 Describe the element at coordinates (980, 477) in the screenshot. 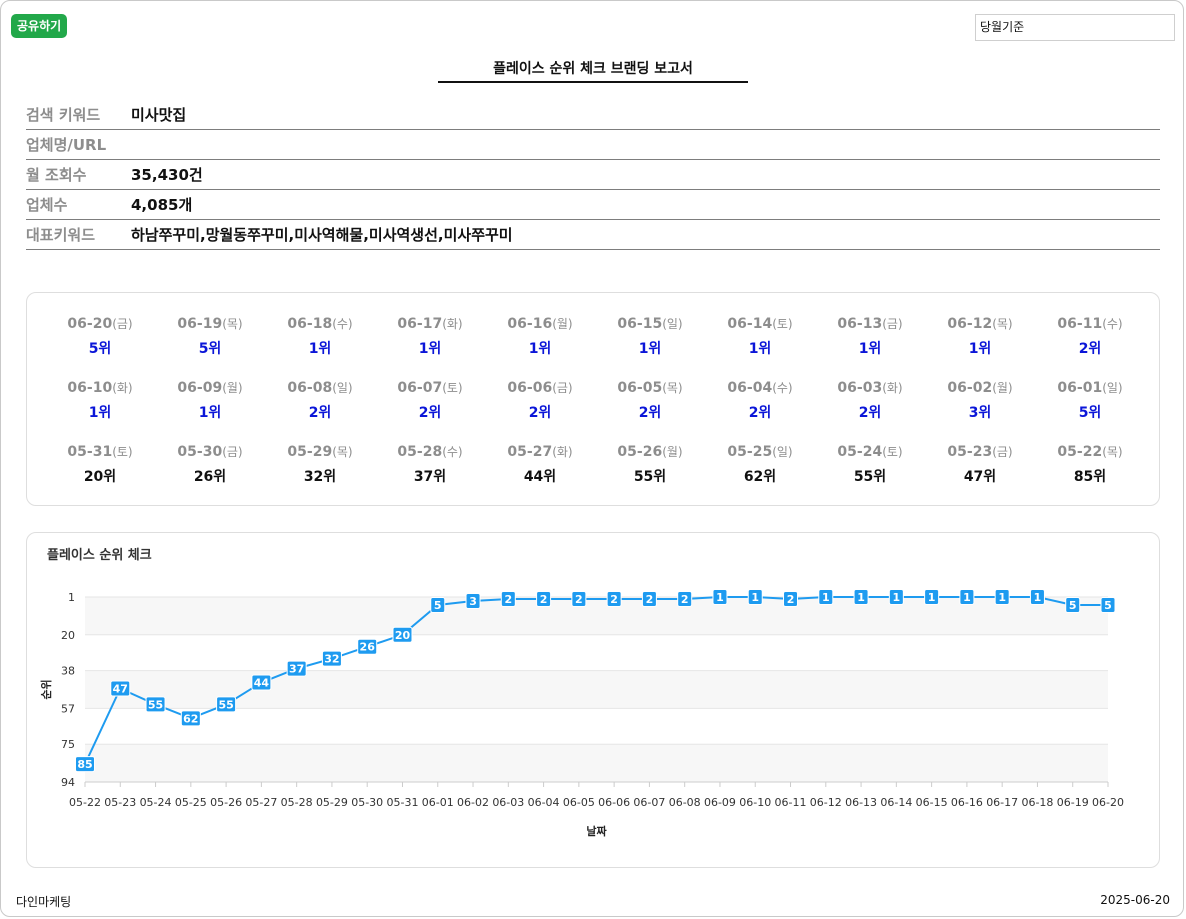

I see `rank-value: 47위` at that location.